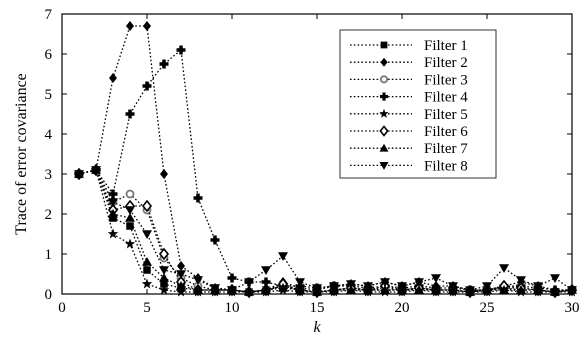 This screenshot has height=343, width=586. Describe the element at coordinates (446, 63) in the screenshot. I see `legend-label: Filter 2` at that location.